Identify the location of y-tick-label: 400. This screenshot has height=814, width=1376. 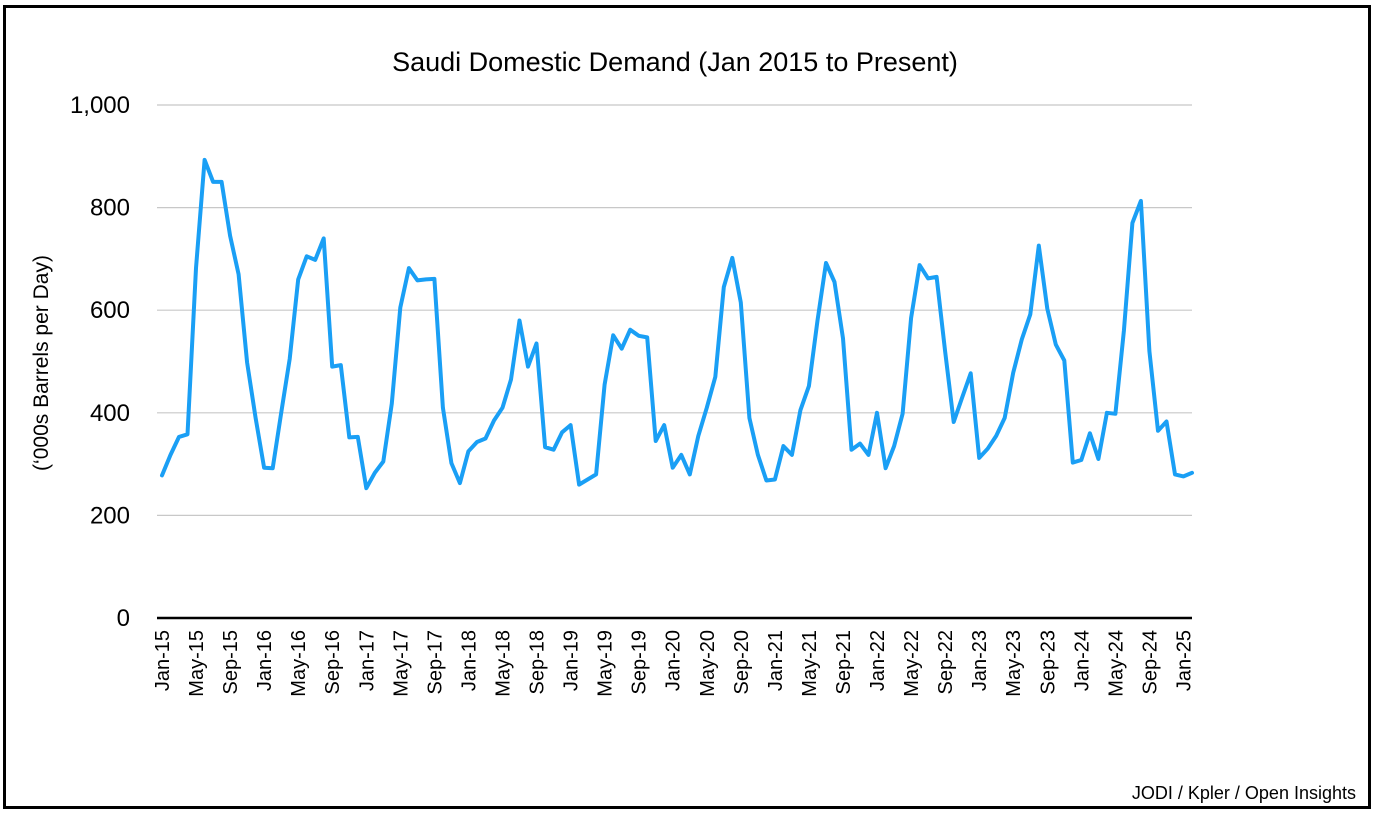
(110, 413).